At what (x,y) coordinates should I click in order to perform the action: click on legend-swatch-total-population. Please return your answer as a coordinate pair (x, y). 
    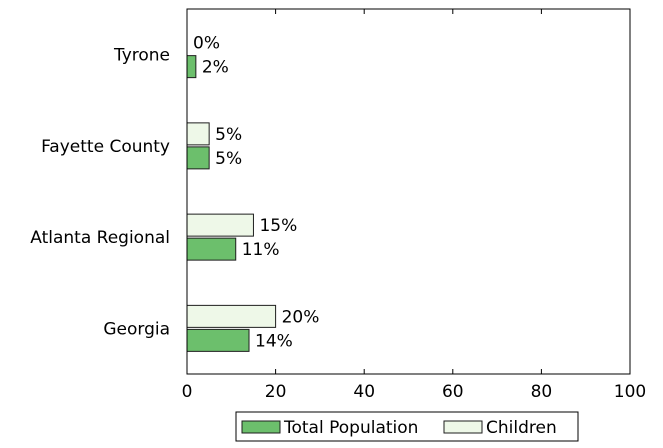
    Looking at the image, I should click on (261, 427).